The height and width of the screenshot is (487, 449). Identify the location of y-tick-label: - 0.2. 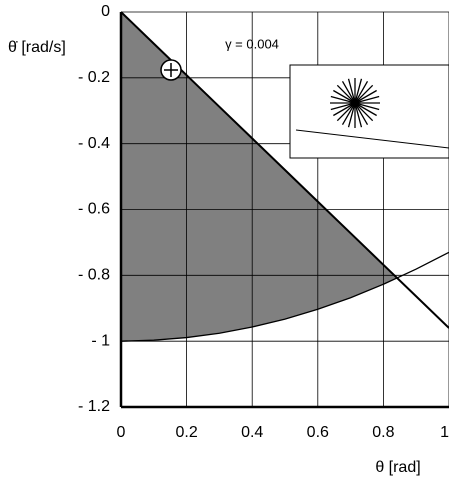
(94, 77).